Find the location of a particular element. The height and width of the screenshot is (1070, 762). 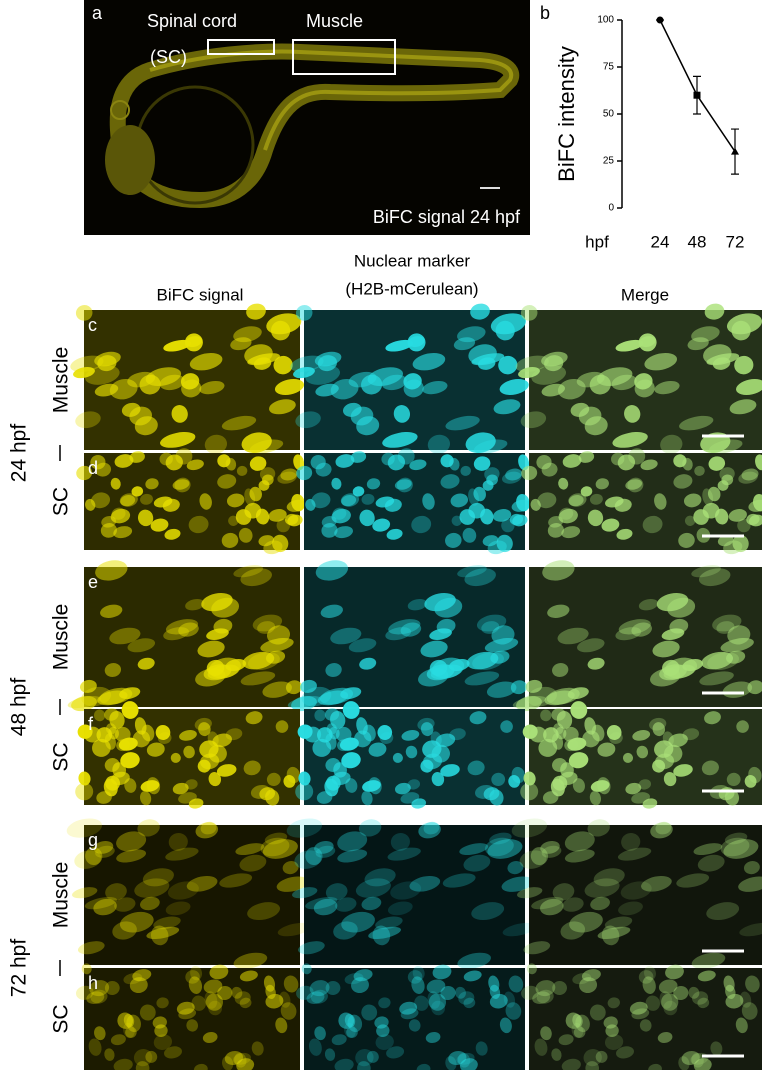

y-tick-label: 25 is located at coordinates (609, 161).